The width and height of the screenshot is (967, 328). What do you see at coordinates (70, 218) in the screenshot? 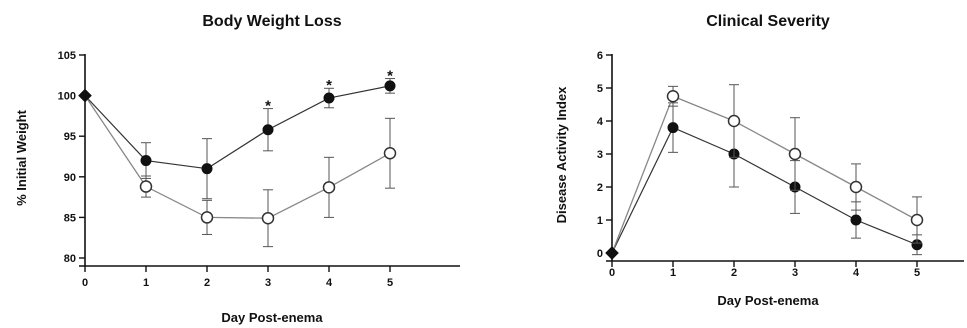
I see `y-tick-label: 85` at bounding box center [70, 218].